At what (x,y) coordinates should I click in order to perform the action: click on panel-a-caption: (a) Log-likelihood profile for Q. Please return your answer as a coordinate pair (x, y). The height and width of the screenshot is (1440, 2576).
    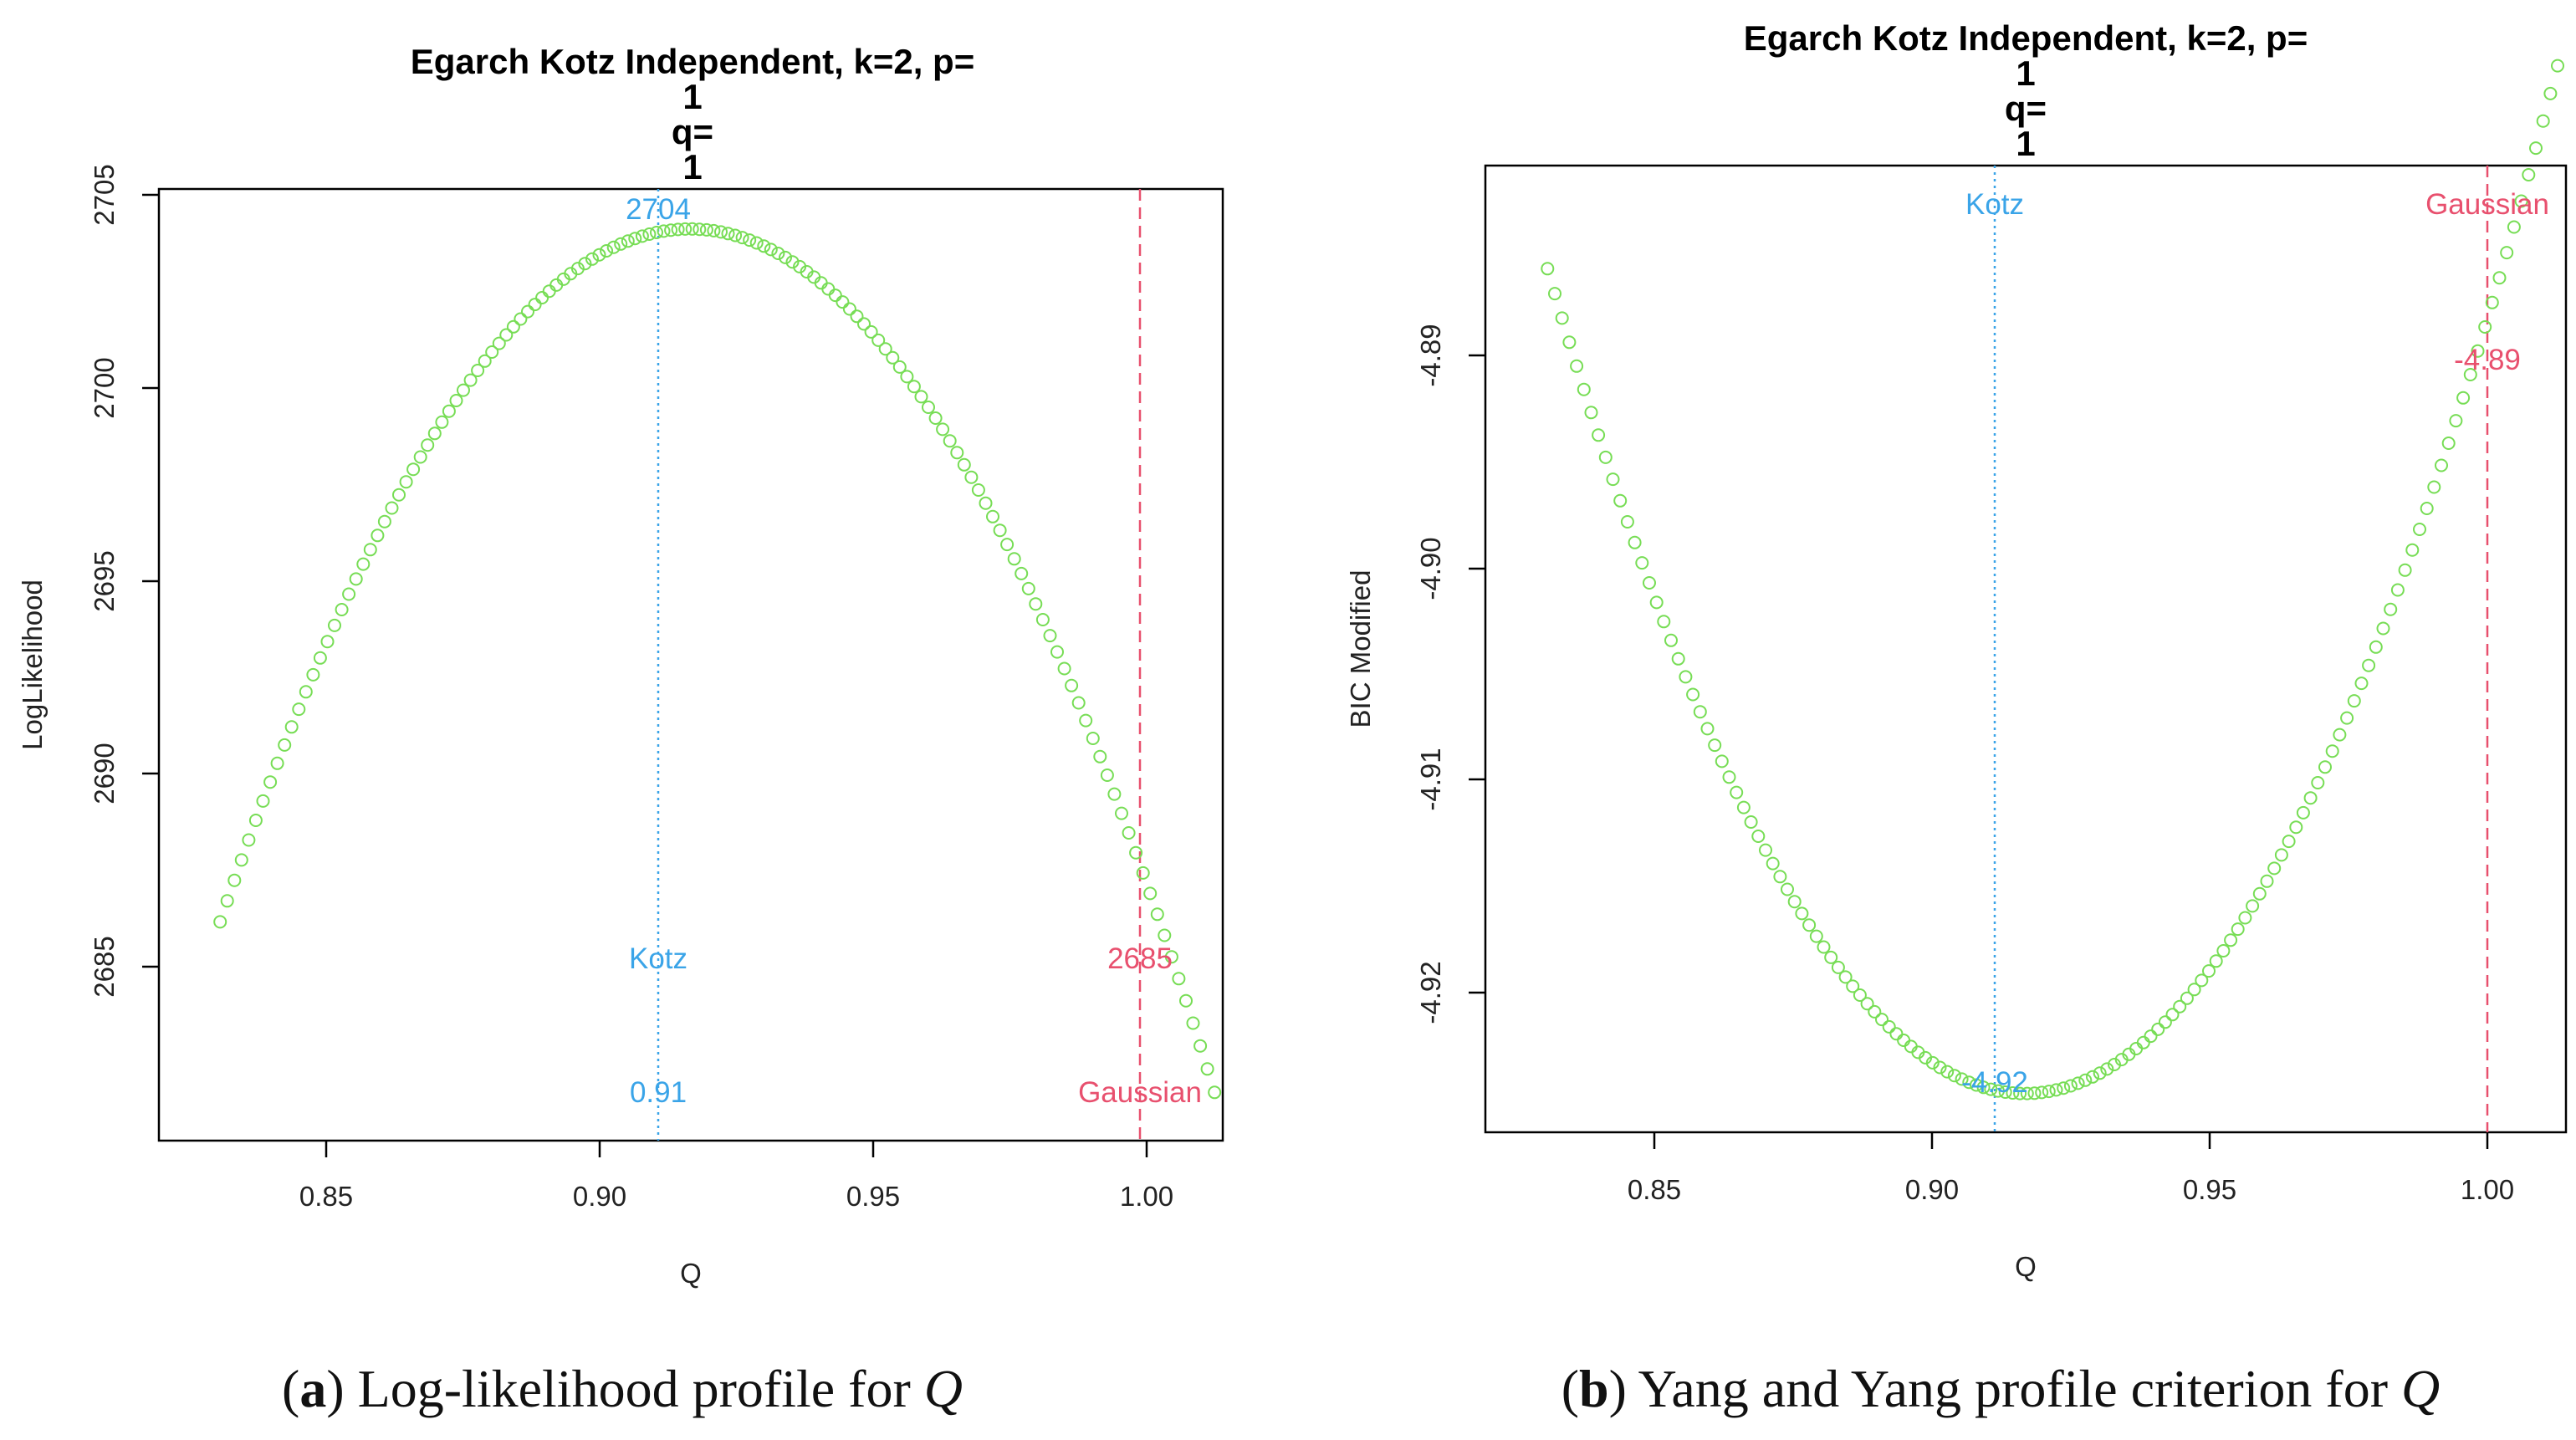
    Looking at the image, I should click on (622, 1388).